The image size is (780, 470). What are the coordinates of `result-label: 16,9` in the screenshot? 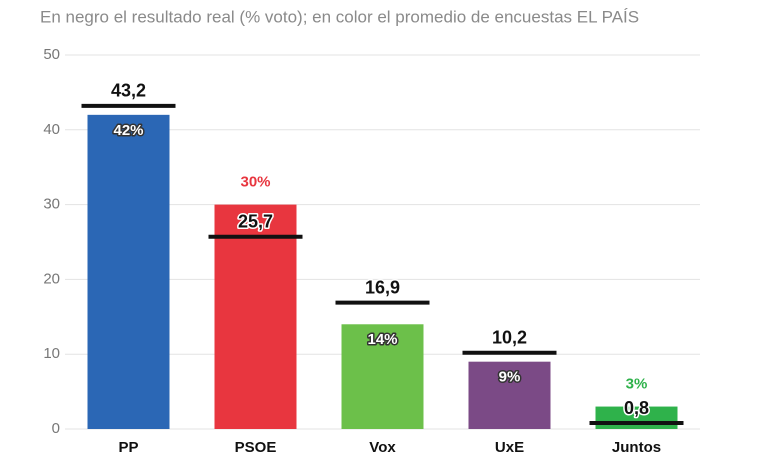 It's located at (382, 287).